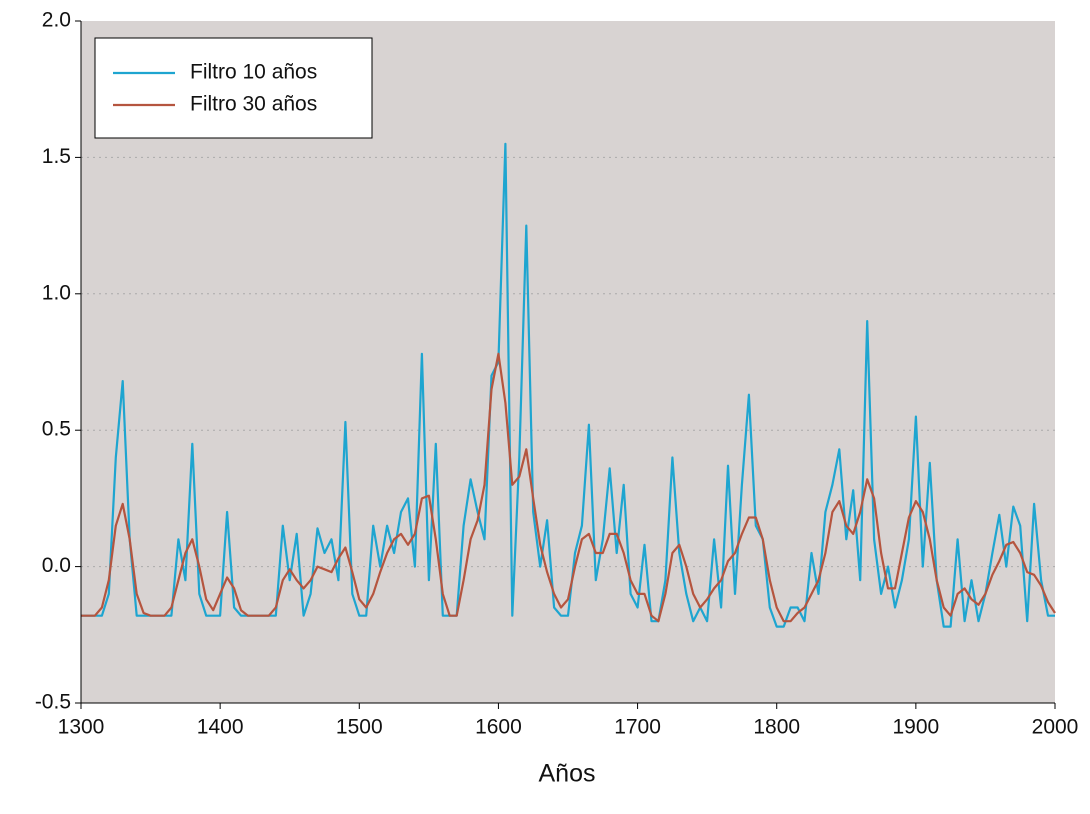 Image resolution: width=1090 pixels, height=814 pixels. I want to click on x-tick-label: 1500, so click(359, 727).